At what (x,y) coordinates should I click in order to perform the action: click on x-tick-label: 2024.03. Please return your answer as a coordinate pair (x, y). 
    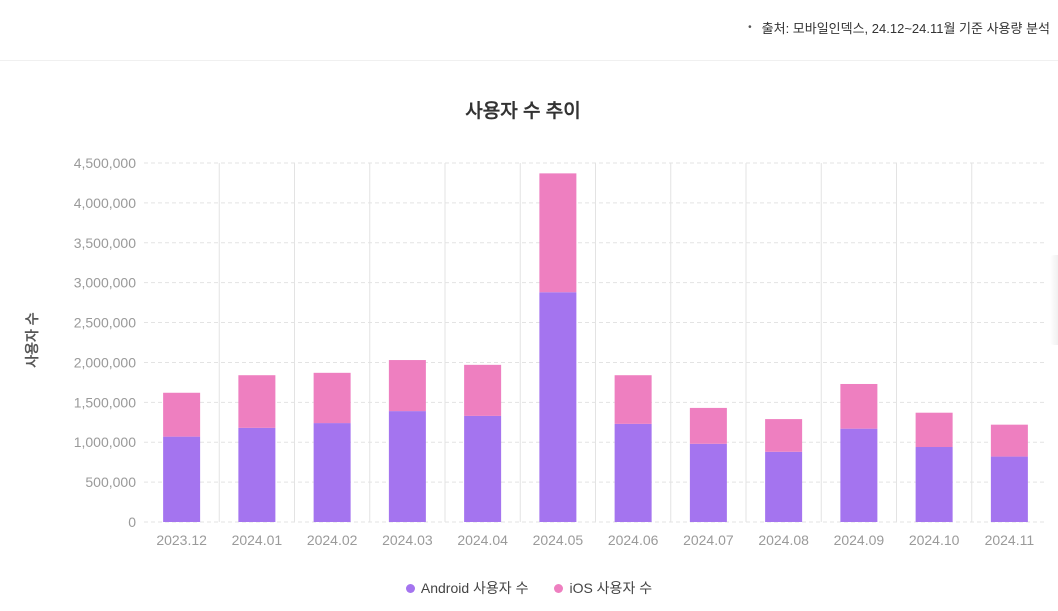
    Looking at the image, I should click on (407, 540).